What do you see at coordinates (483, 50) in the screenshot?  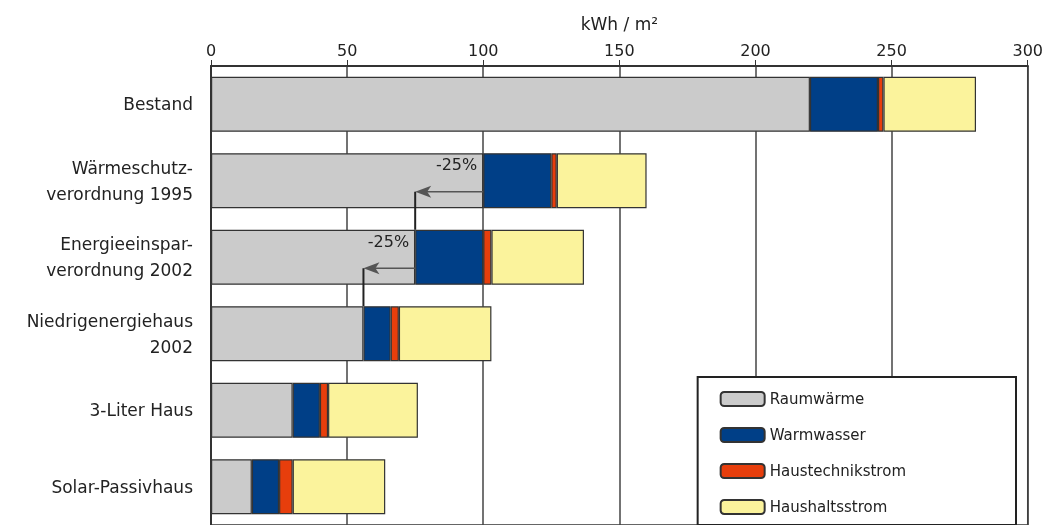 I see `x-tick-label: 100` at bounding box center [483, 50].